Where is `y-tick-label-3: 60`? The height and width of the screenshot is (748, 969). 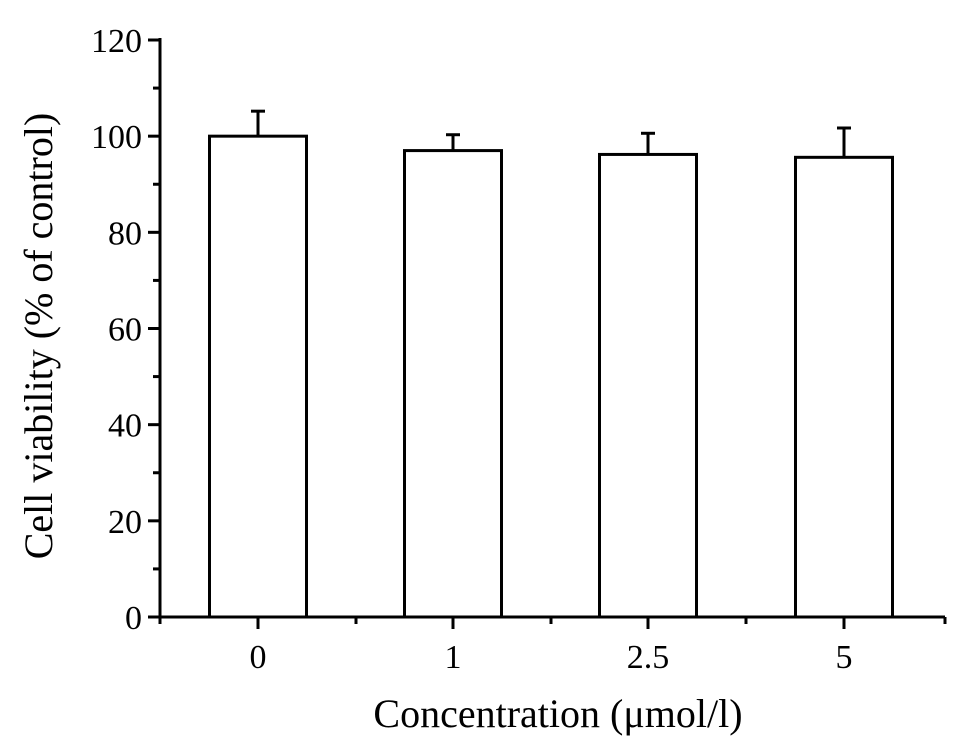 y-tick-label-3: 60 is located at coordinates (125, 330).